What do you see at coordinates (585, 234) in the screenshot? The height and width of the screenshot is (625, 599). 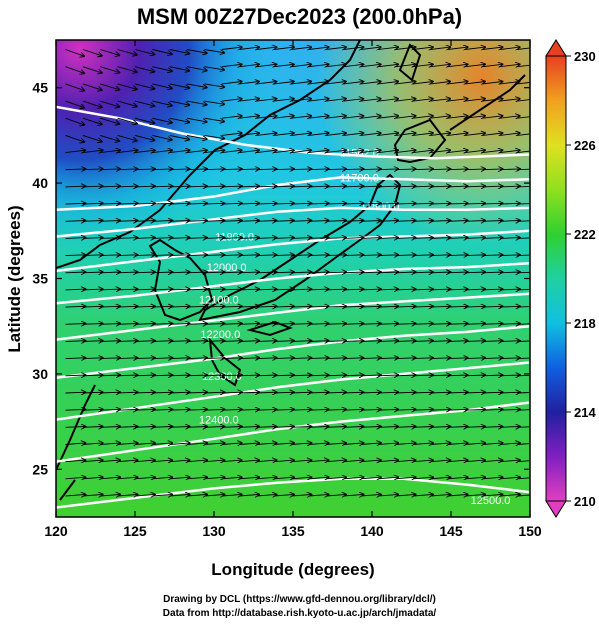 I see `colorbar-tick-label: 222` at bounding box center [585, 234].